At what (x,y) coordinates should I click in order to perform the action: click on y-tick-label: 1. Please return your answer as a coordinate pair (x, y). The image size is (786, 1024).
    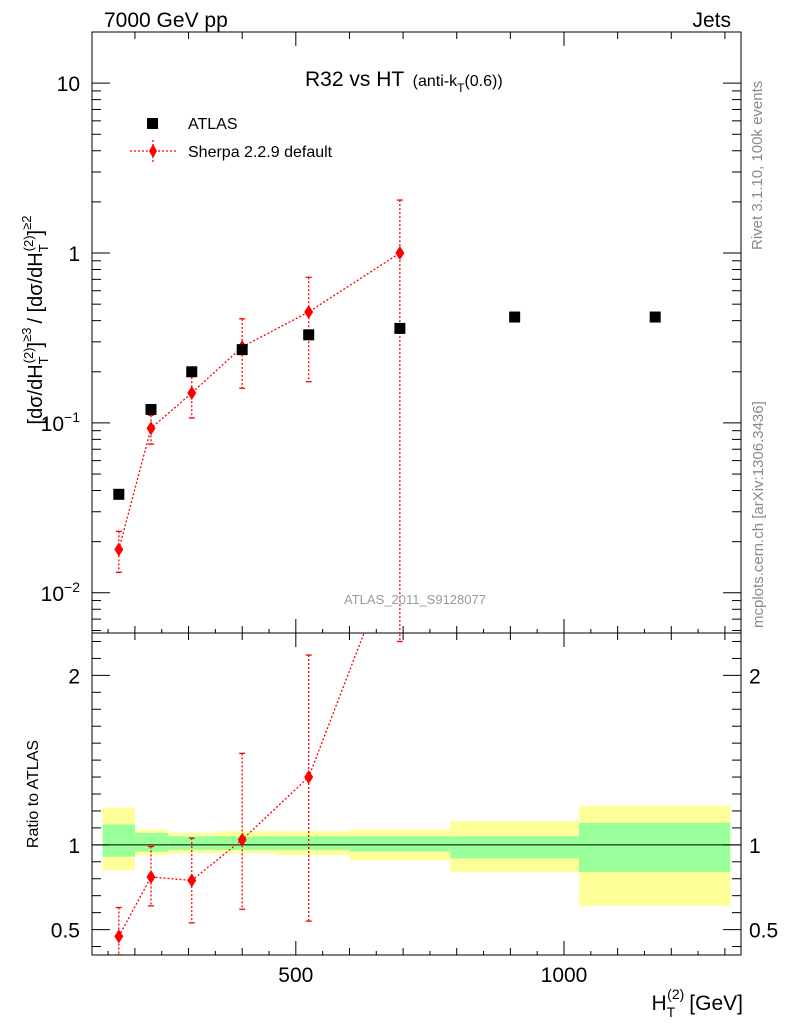
    Looking at the image, I should click on (74, 254).